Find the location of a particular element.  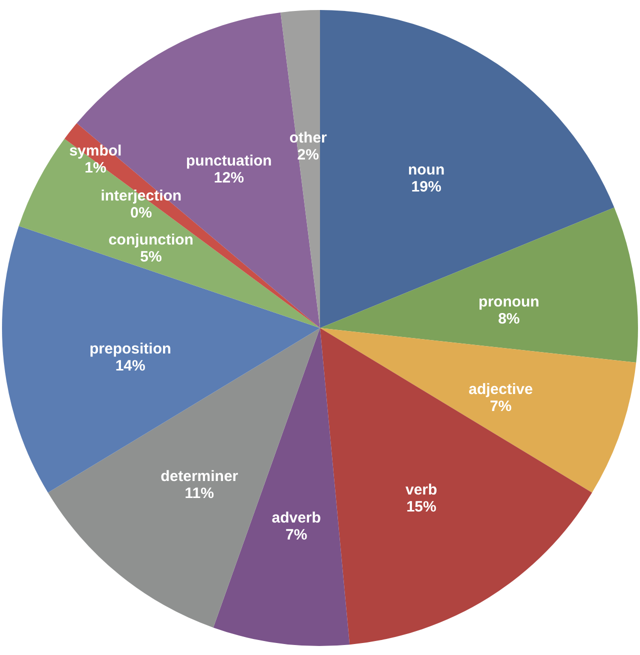

data-label: 1% is located at coordinates (95, 168).